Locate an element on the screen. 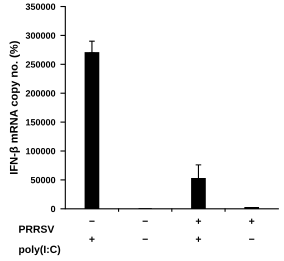 This screenshot has width=284, height=261. y-tick-label: 200000 is located at coordinates (41, 93).